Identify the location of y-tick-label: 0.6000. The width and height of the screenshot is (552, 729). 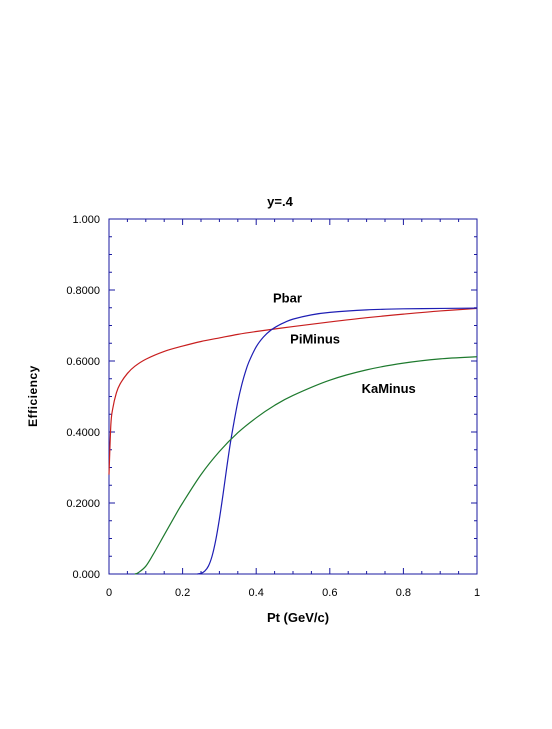
(83, 362).